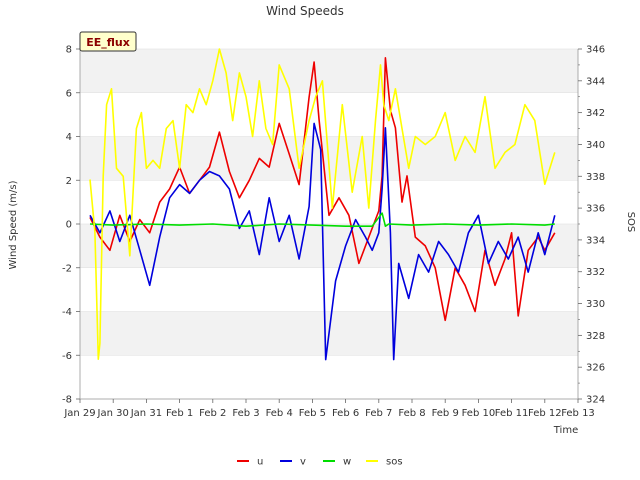 The width and height of the screenshot is (640, 480). Describe the element at coordinates (578, 413) in the screenshot. I see `x-tick-label: Feb 13` at that location.